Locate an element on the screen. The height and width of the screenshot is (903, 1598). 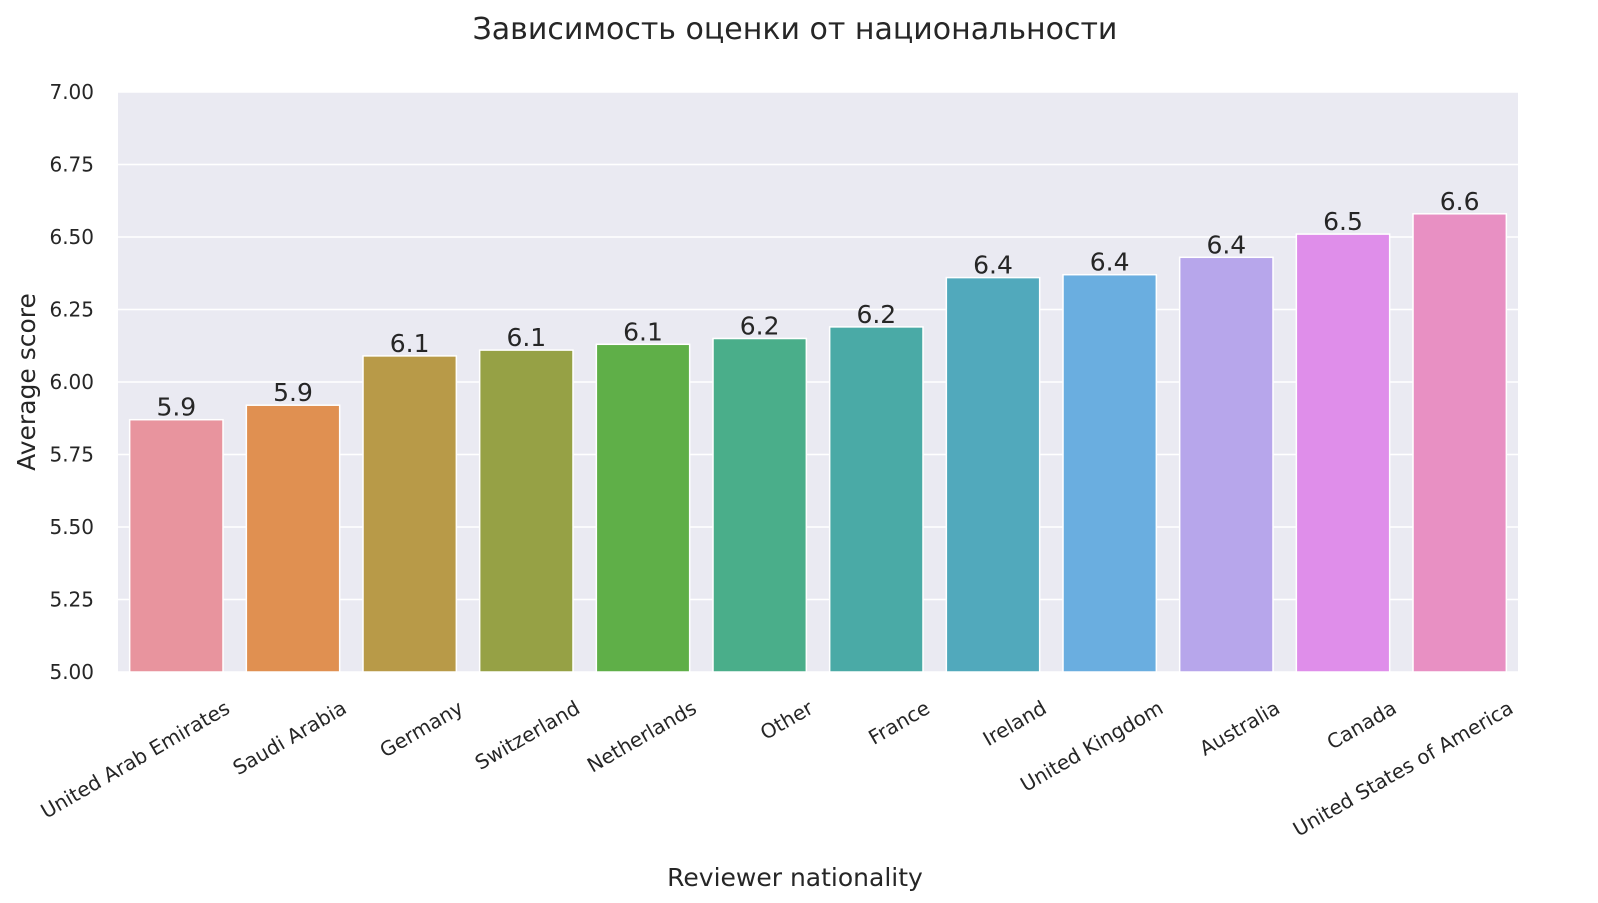
x-tick-label: Switzerland is located at coordinates (527, 735).